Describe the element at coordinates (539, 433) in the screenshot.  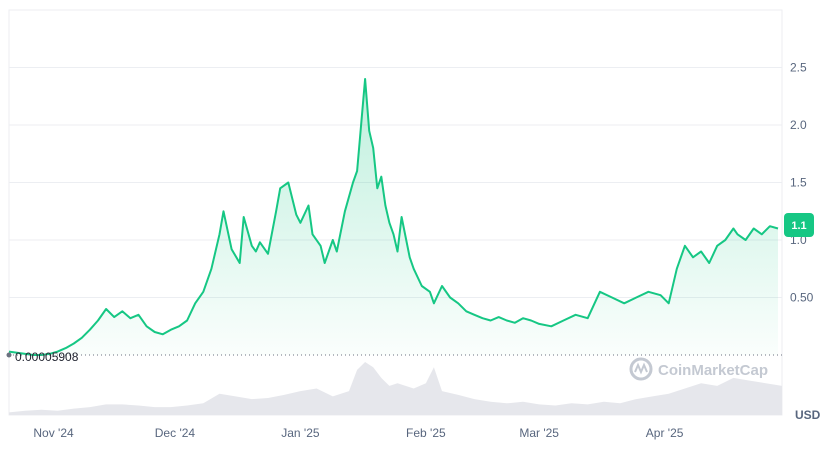
I see `x-tick-label: Mar '25` at that location.